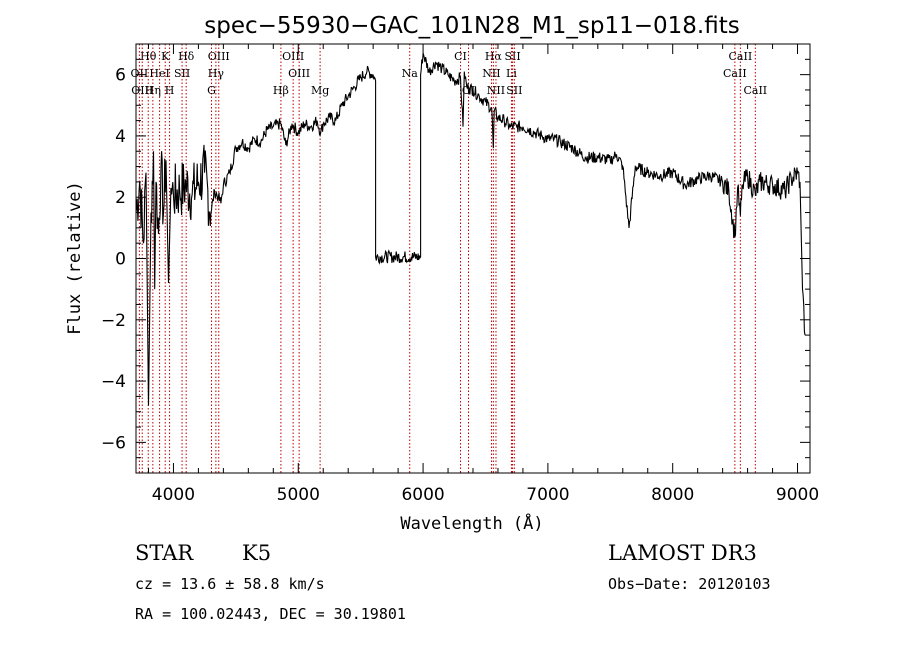 The width and height of the screenshot is (900, 649). I want to click on line-label: Hη, so click(153, 90).